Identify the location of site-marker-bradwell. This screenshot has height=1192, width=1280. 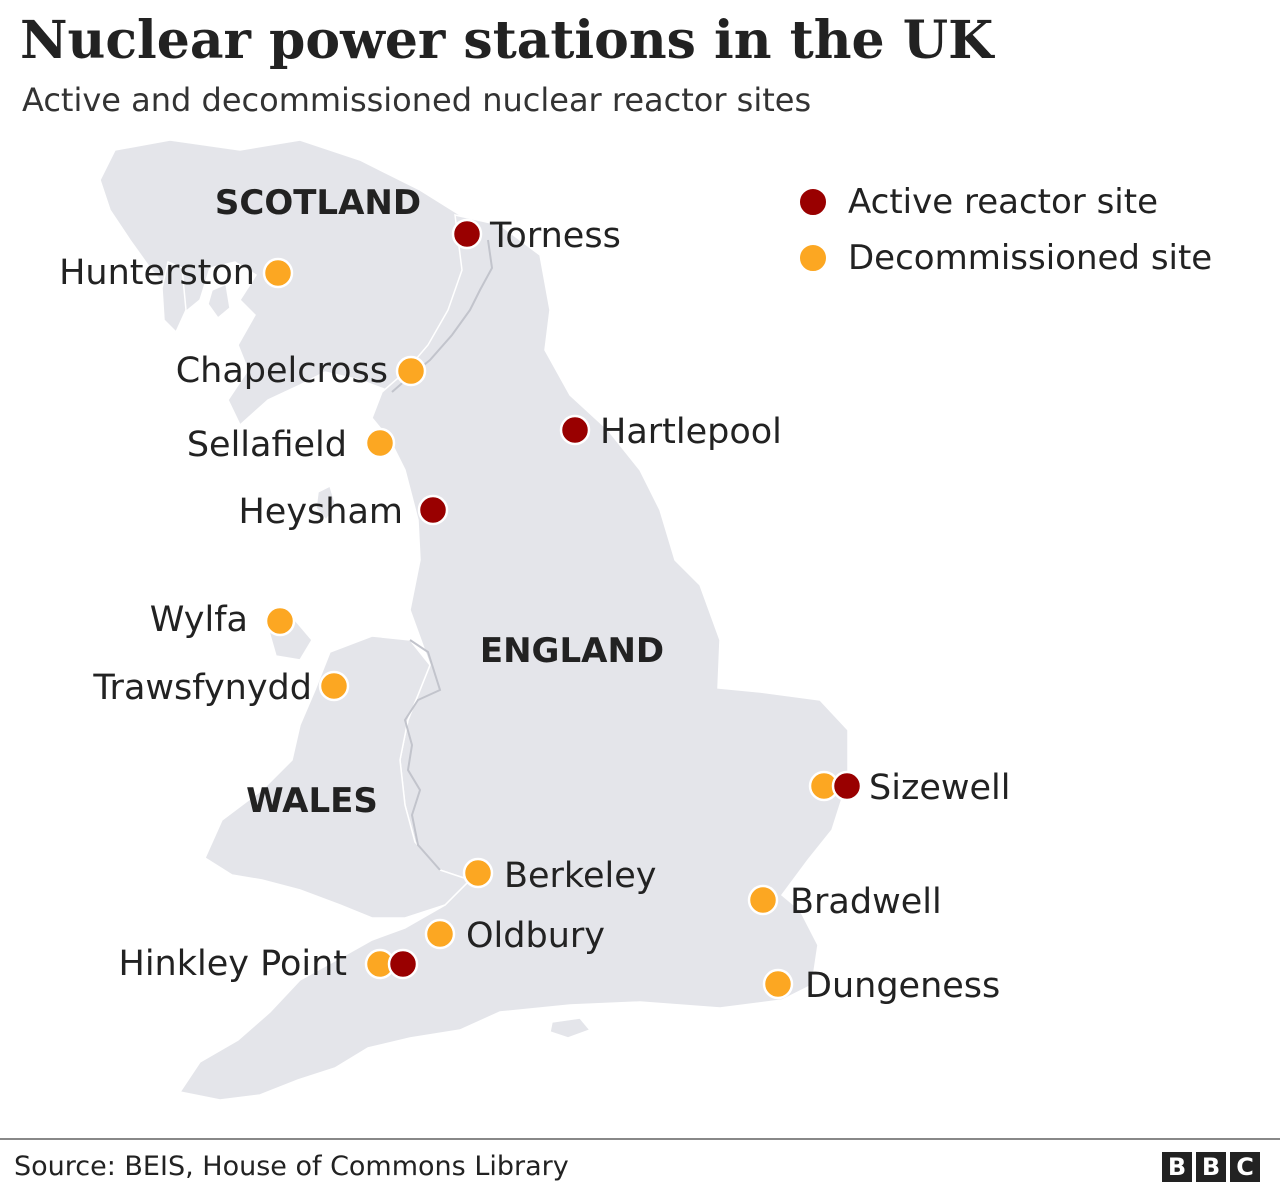
(763, 900).